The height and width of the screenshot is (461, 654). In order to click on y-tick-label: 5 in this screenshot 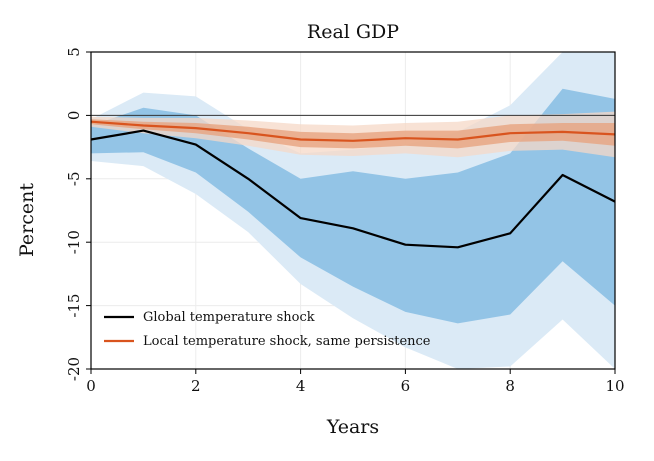, I will do `click(74, 52)`.